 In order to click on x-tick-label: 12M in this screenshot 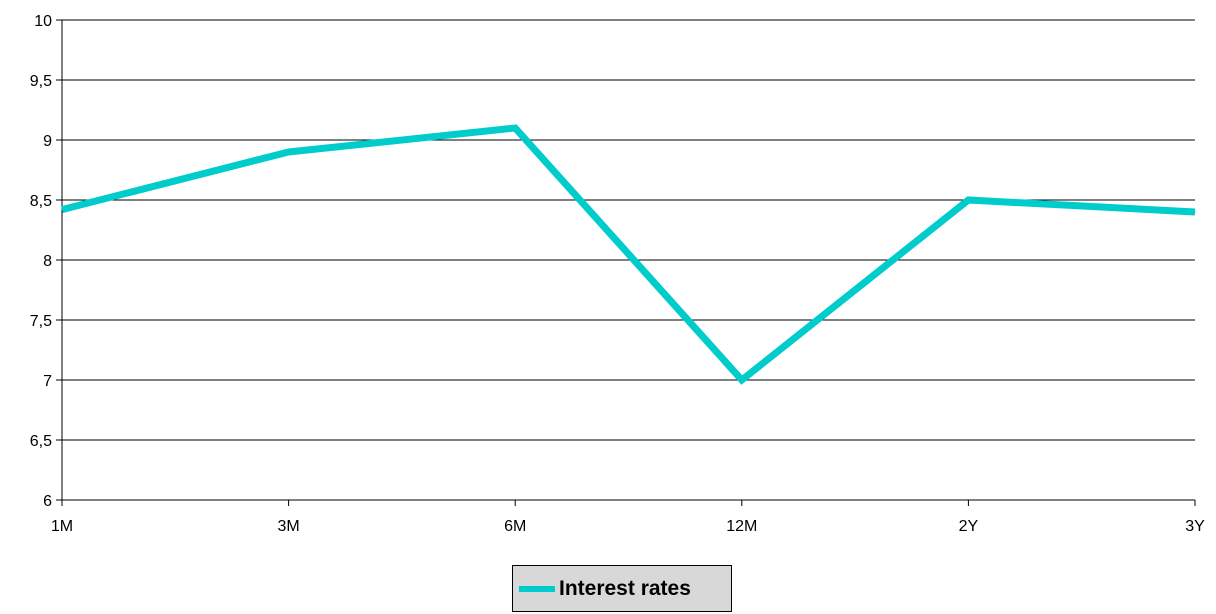, I will do `click(741, 526)`.